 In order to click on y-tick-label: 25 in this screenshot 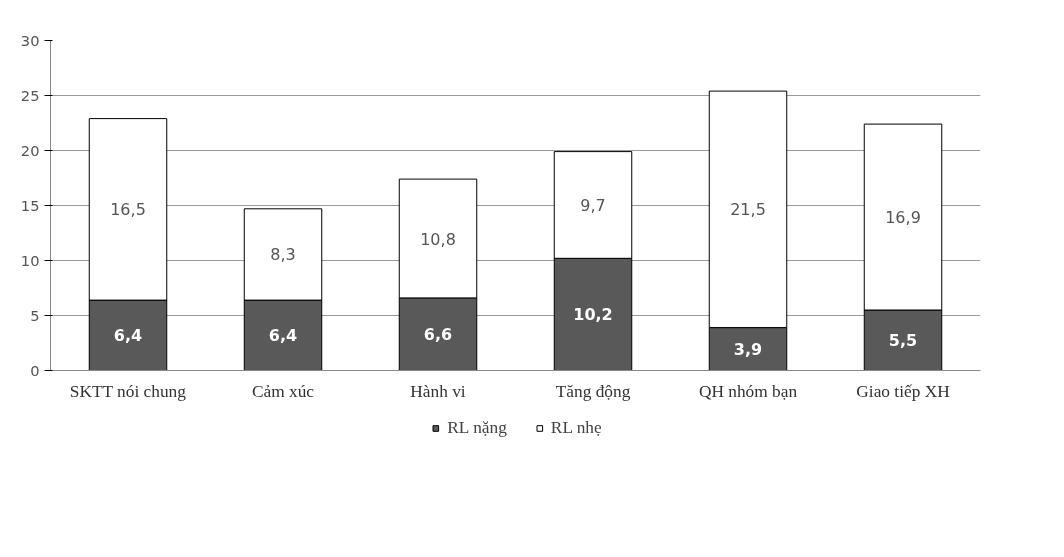, I will do `click(30, 95)`.